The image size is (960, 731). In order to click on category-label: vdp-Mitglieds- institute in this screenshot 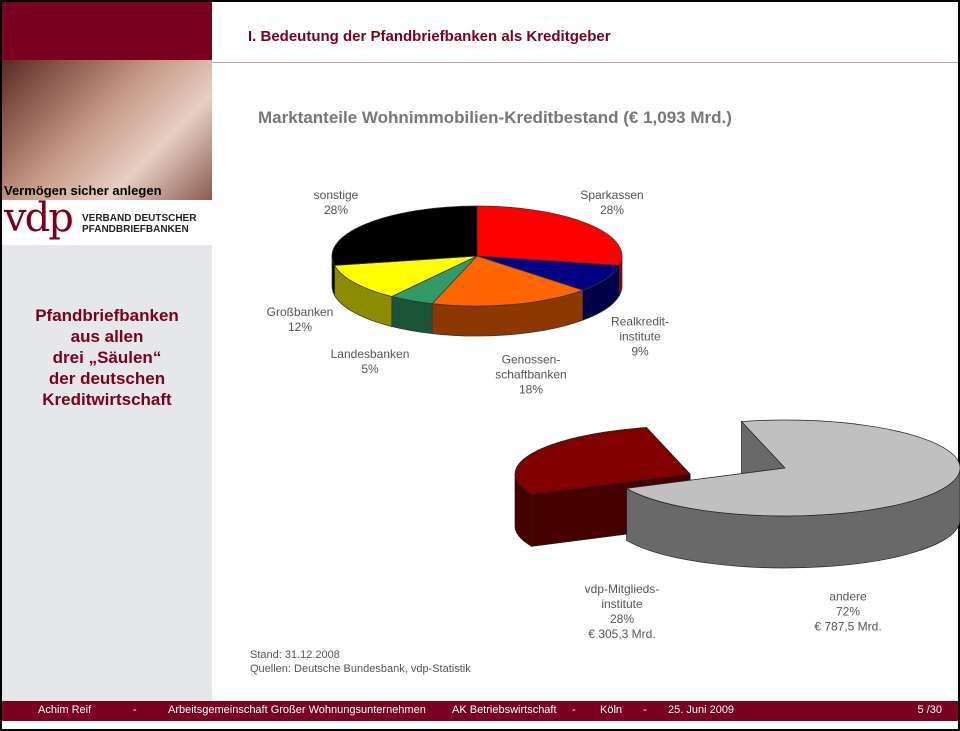, I will do `click(622, 596)`.